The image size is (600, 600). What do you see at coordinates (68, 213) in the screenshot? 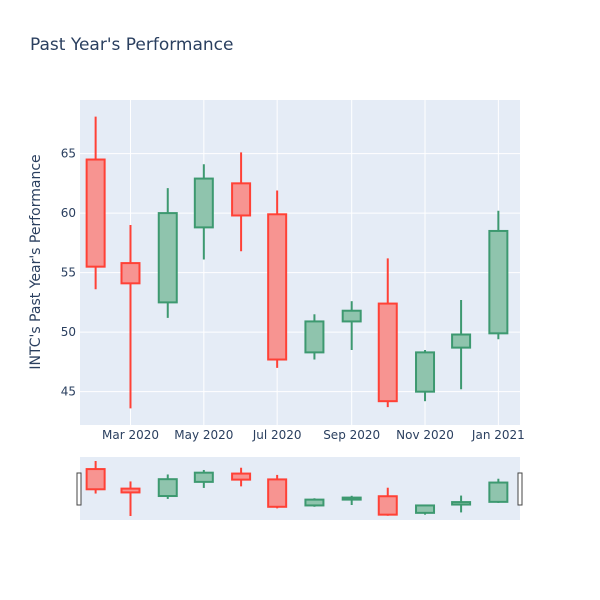
I see `y-tick-label: 60` at bounding box center [68, 213].